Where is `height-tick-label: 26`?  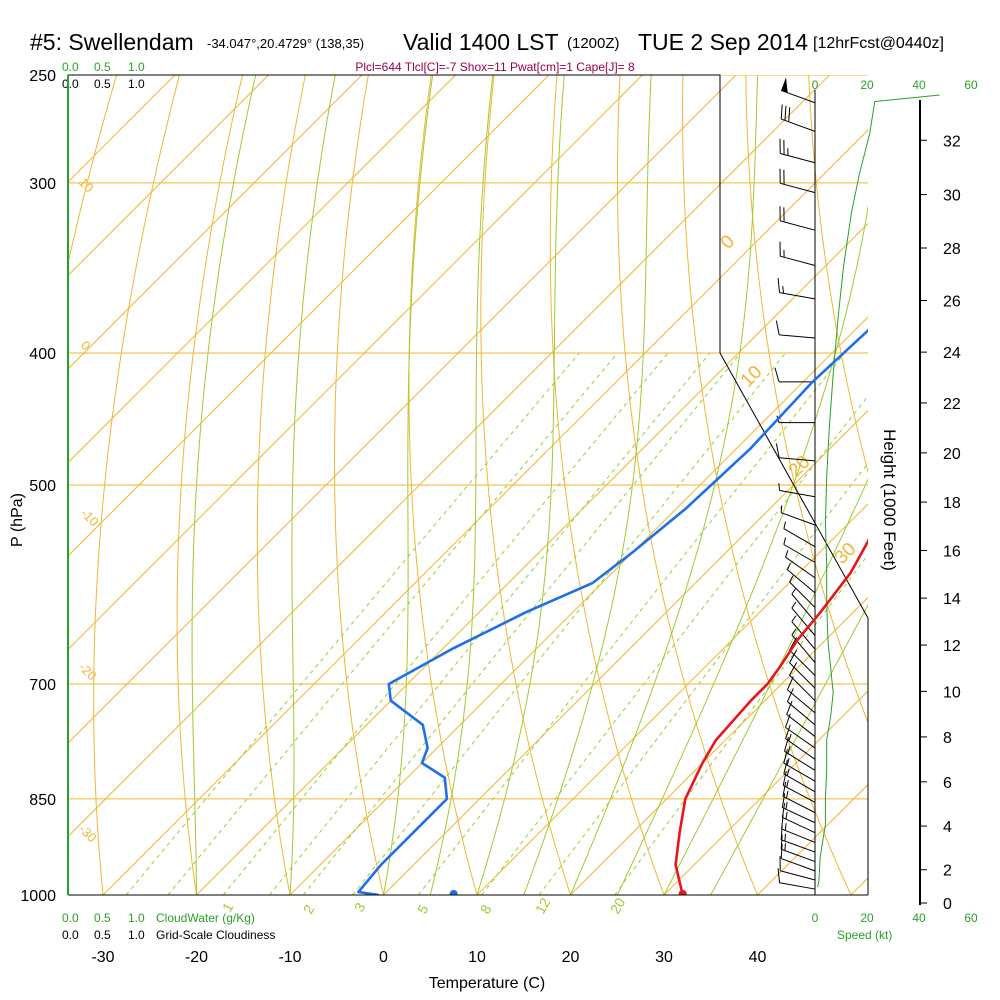 height-tick-label: 26 is located at coordinates (952, 302).